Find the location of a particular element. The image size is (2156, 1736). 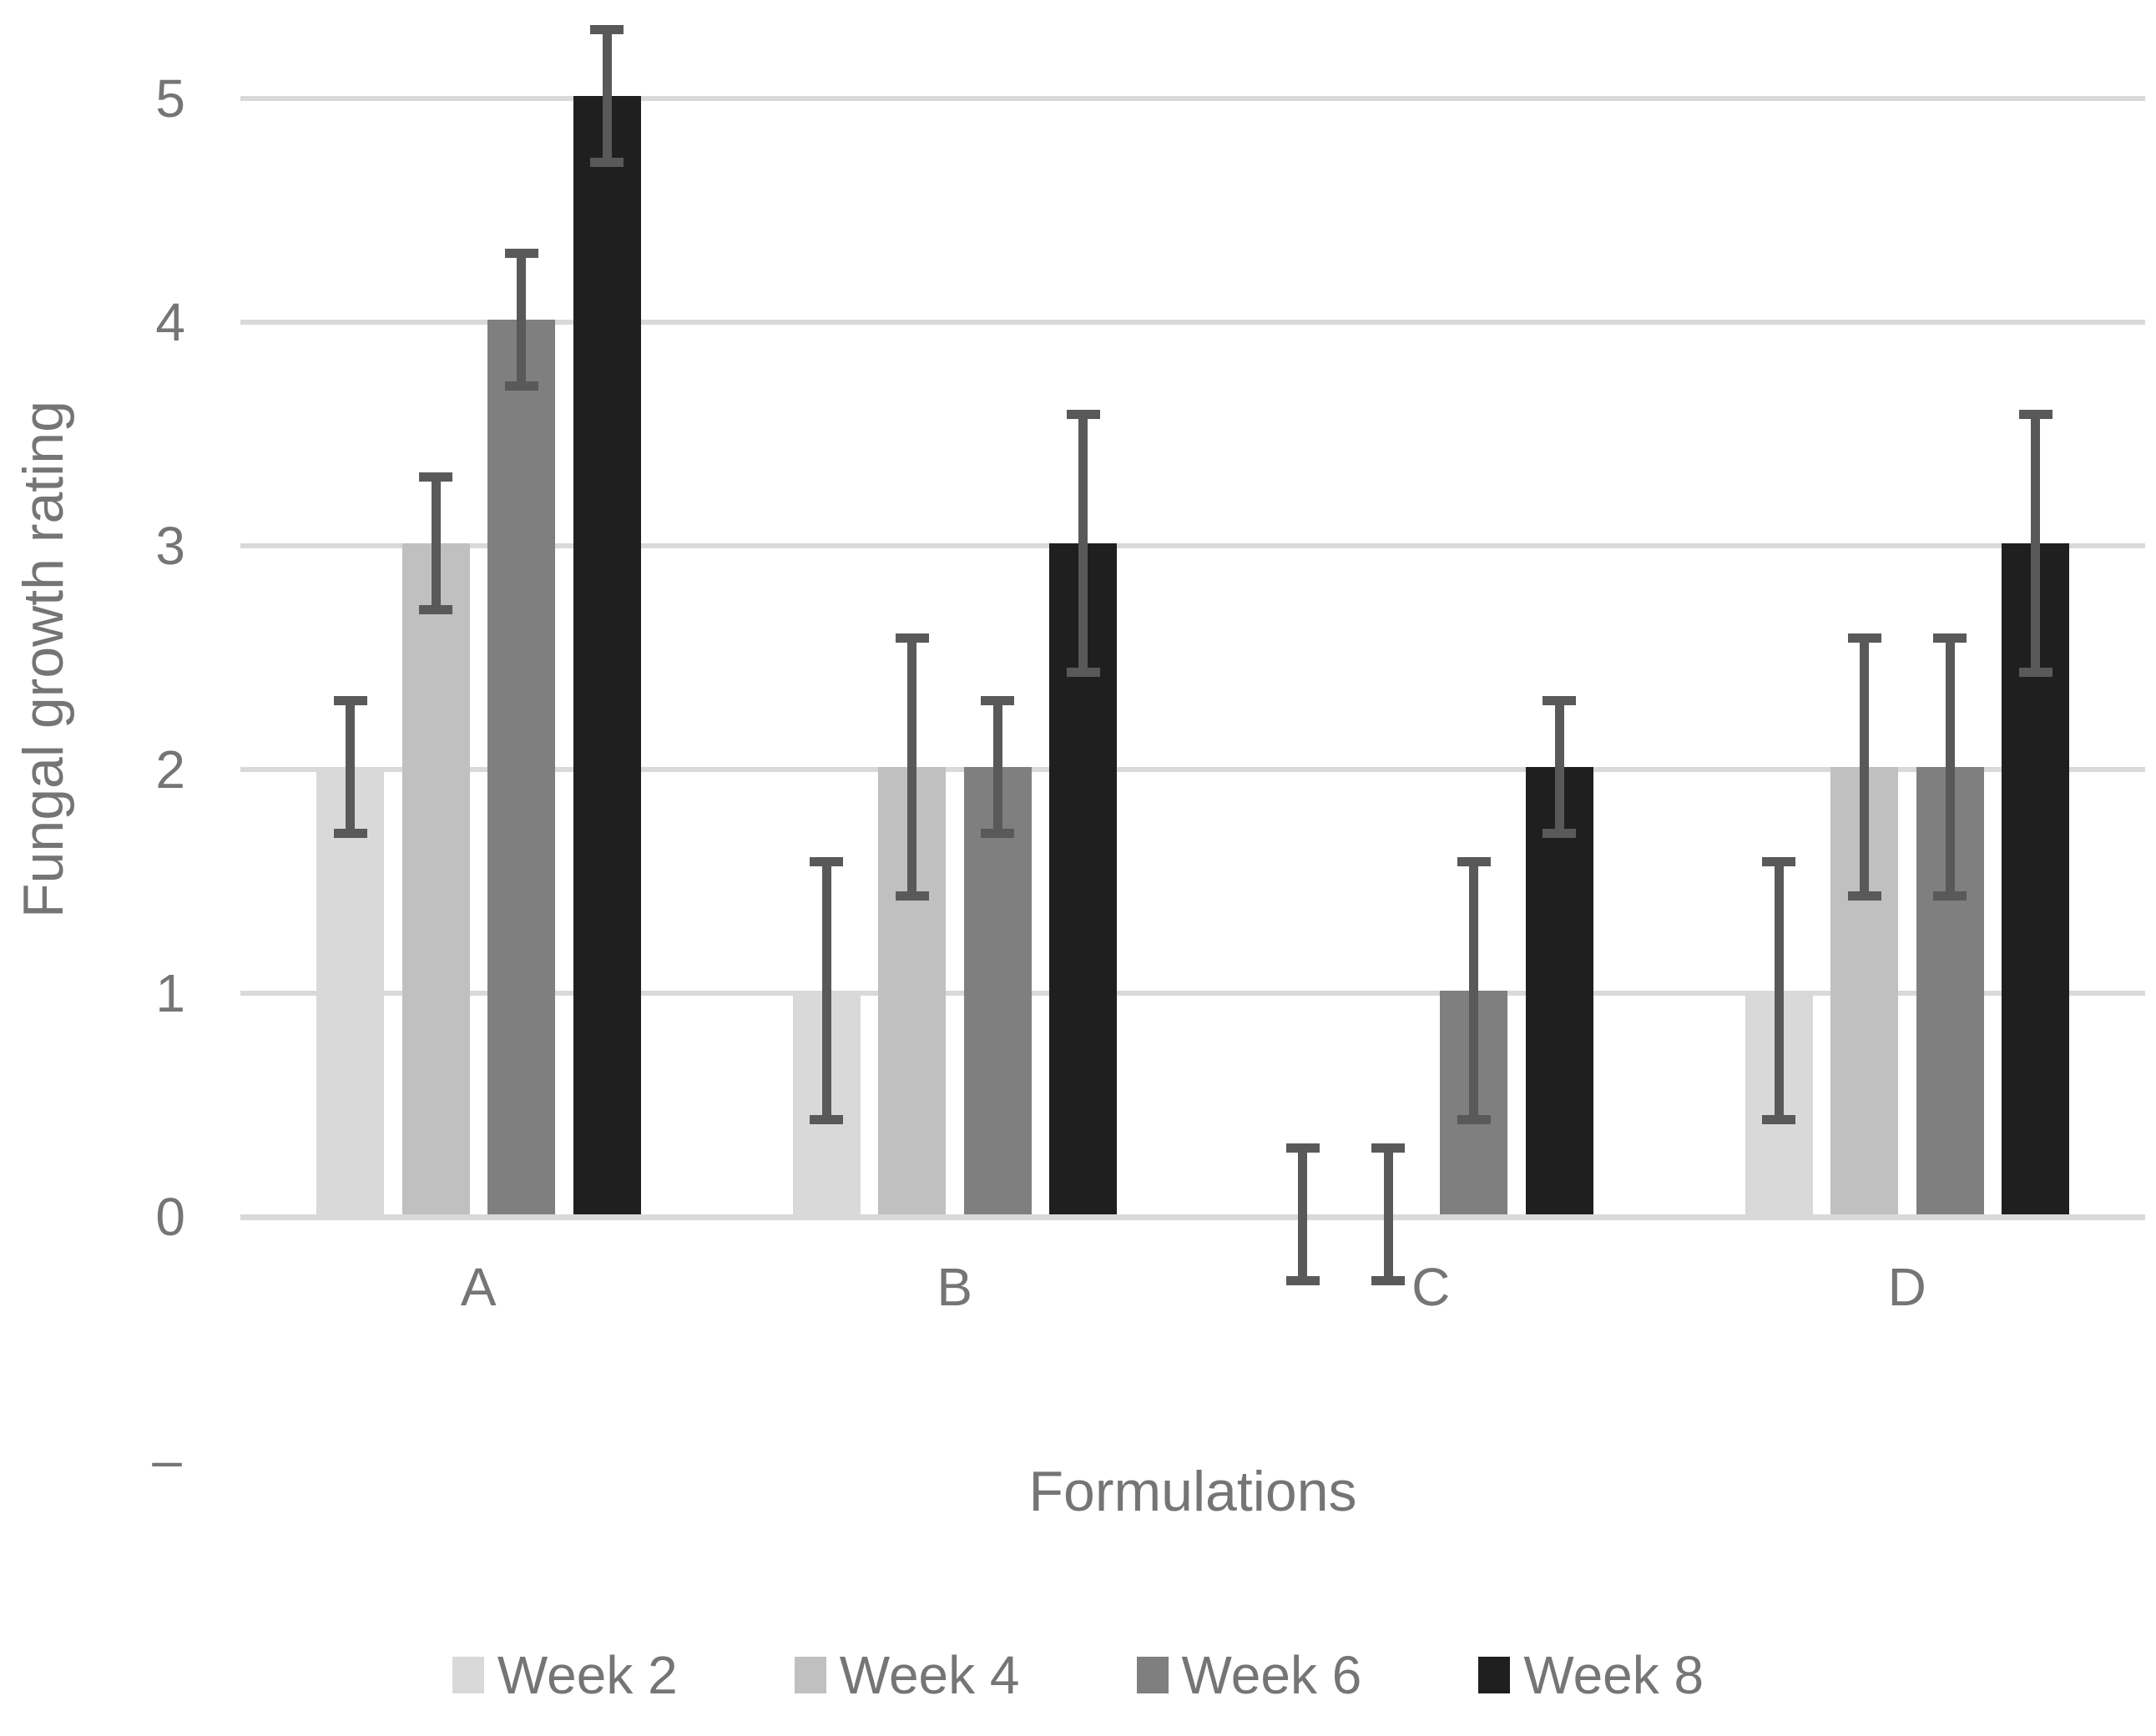

y-tick-label: 2 is located at coordinates (170, 769).